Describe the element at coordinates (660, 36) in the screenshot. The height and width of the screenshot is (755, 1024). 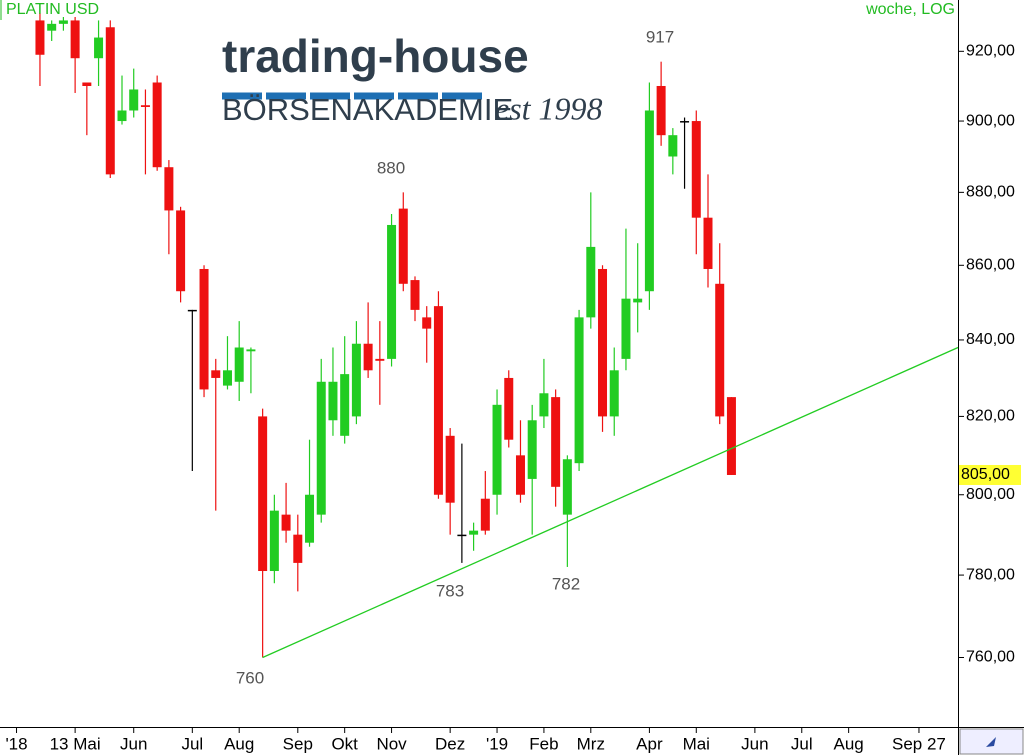
I see `annotation: 917` at that location.